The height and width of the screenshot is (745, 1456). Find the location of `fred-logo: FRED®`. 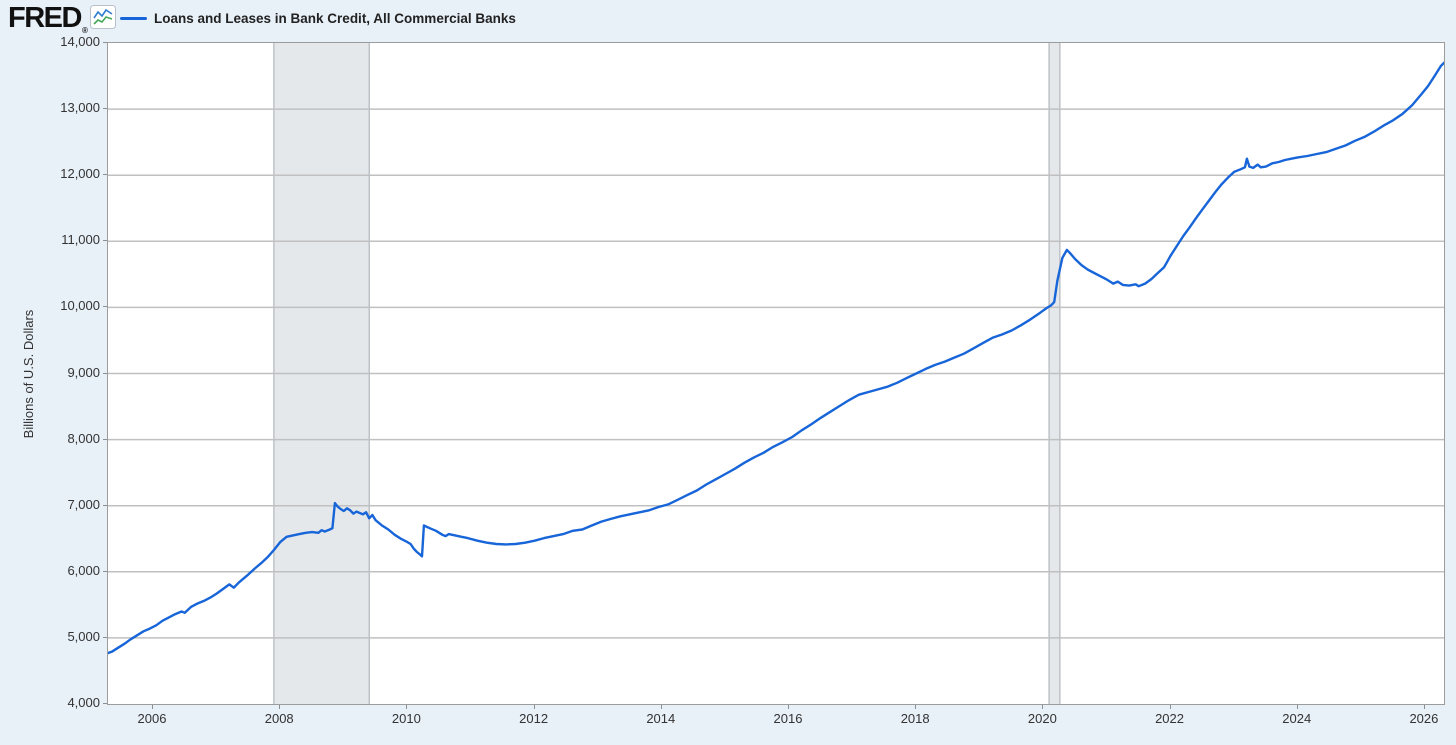

fred-logo: FRED® is located at coordinates (48, 21).